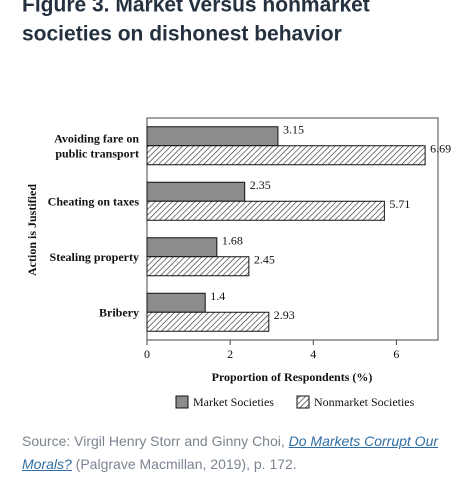 The height and width of the screenshot is (500, 472). What do you see at coordinates (232, 240) in the screenshot?
I see `value-label: 1.68` at bounding box center [232, 240].